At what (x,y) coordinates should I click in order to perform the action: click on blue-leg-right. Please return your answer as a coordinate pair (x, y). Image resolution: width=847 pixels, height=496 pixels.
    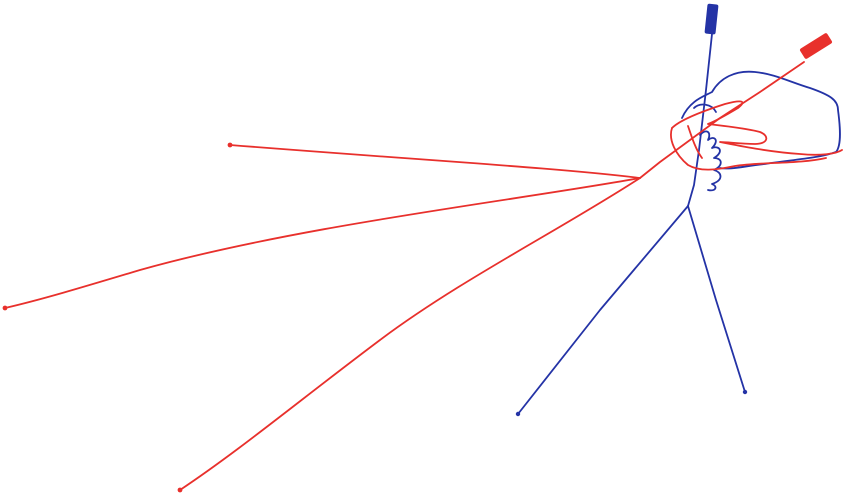
    Looking at the image, I should click on (716, 299).